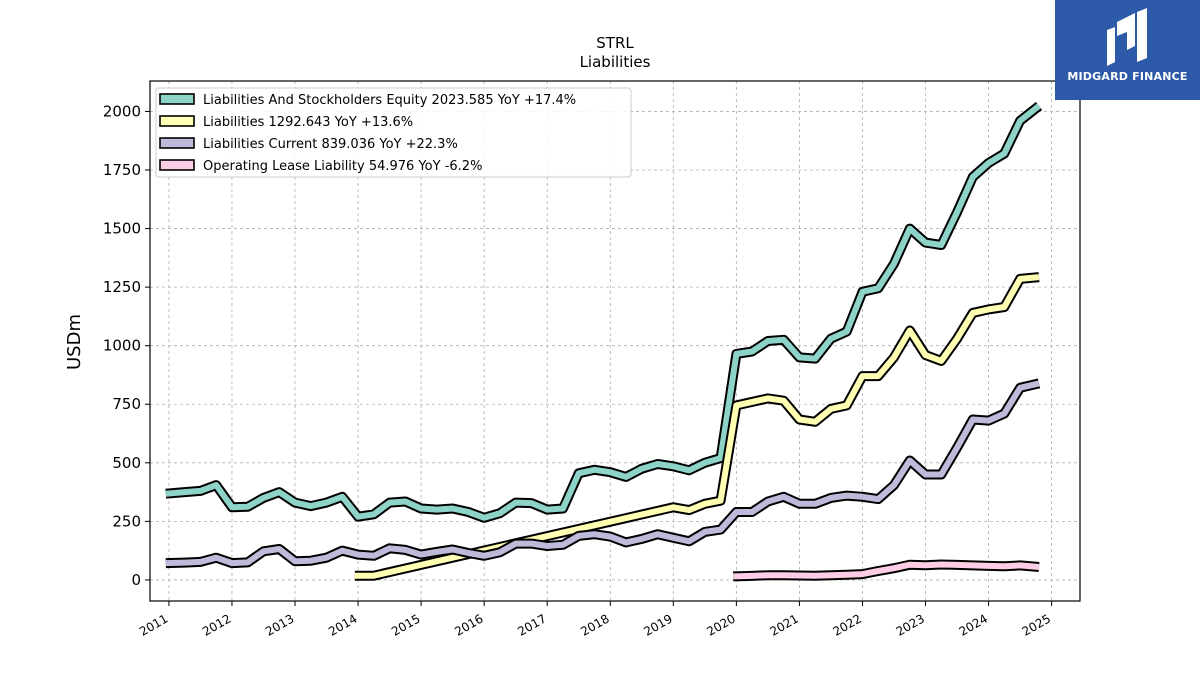  I want to click on x-tick-label: 2019, so click(657, 624).